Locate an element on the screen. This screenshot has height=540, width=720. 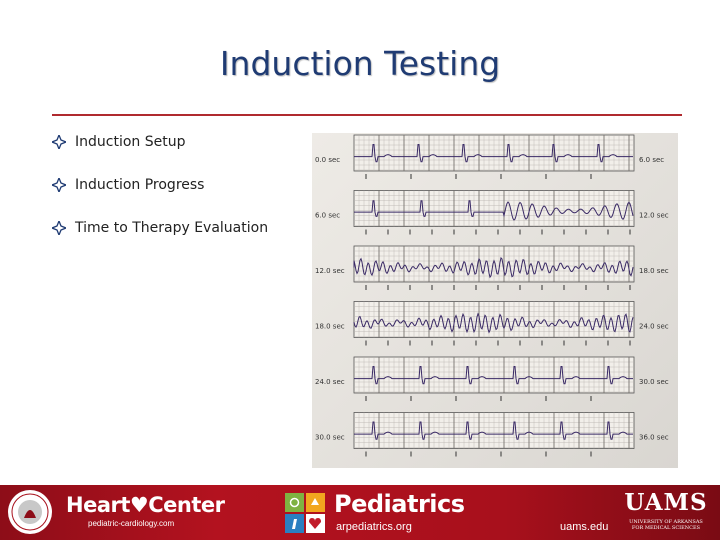
bullet-item: Time to Therapy Evaluation is located at coordinates (172, 228).